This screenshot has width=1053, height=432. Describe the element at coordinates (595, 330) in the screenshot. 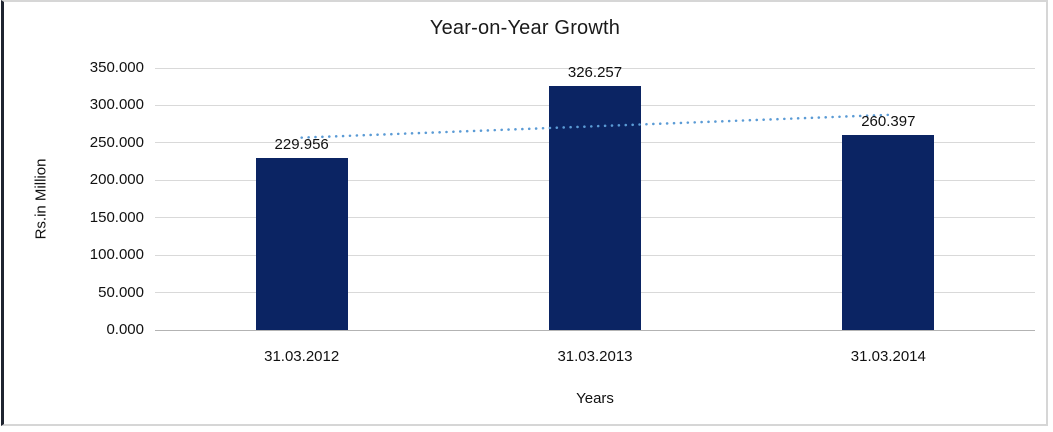

I see `x-axis-line` at that location.